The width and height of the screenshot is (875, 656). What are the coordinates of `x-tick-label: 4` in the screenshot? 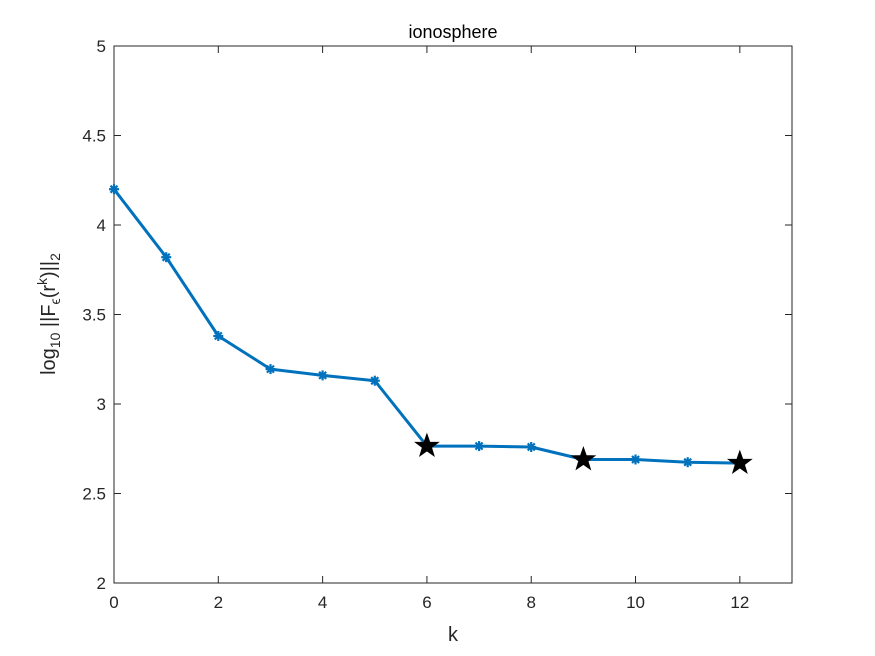 It's located at (322, 602).